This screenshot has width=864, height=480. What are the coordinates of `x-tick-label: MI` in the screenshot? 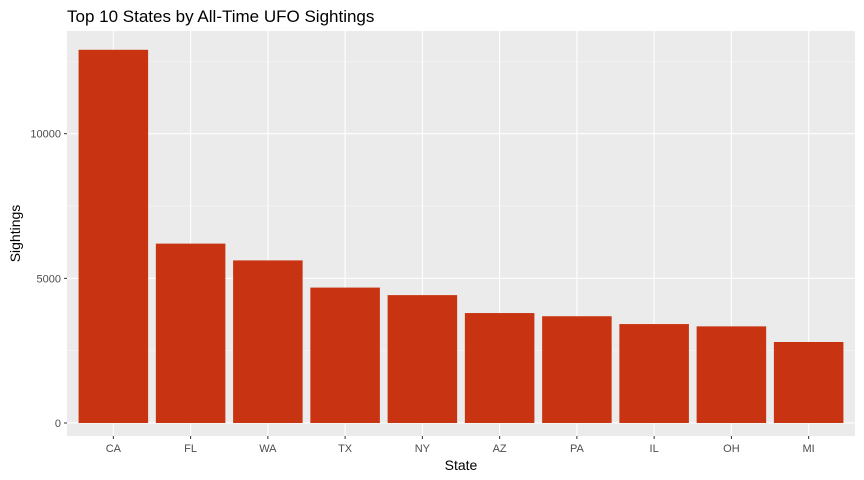 It's located at (809, 449).